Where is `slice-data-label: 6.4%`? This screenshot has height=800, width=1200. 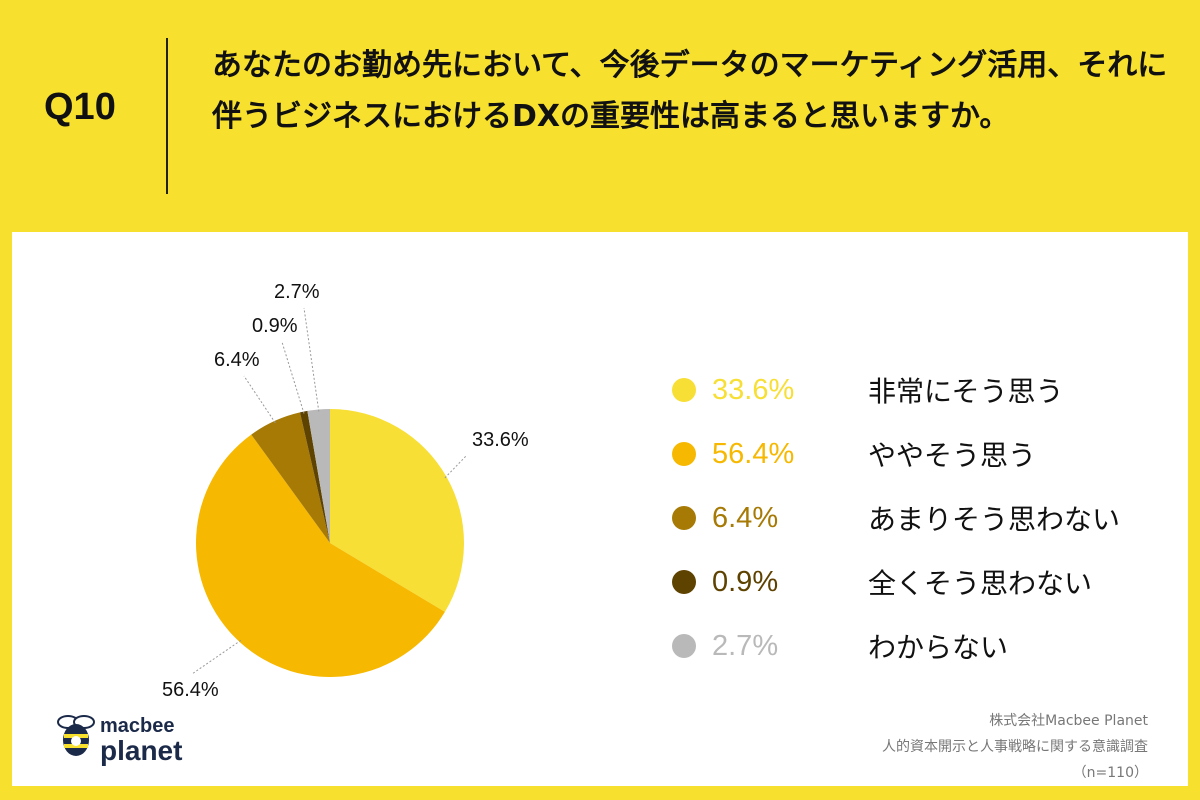
slice-data-label: 6.4% is located at coordinates (237, 360).